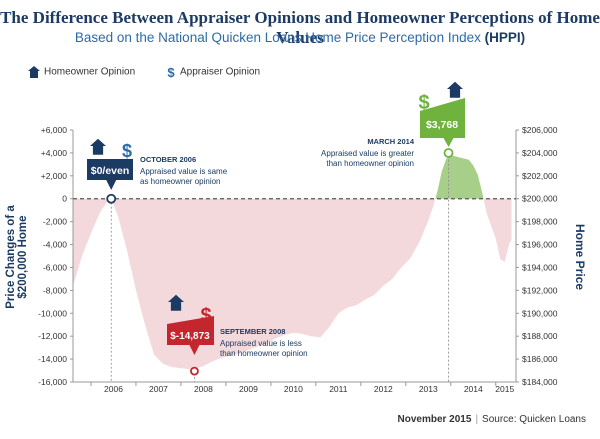 This screenshot has height=439, width=600. What do you see at coordinates (442, 118) in the screenshot?
I see `callout-box-mar2014` at bounding box center [442, 118].